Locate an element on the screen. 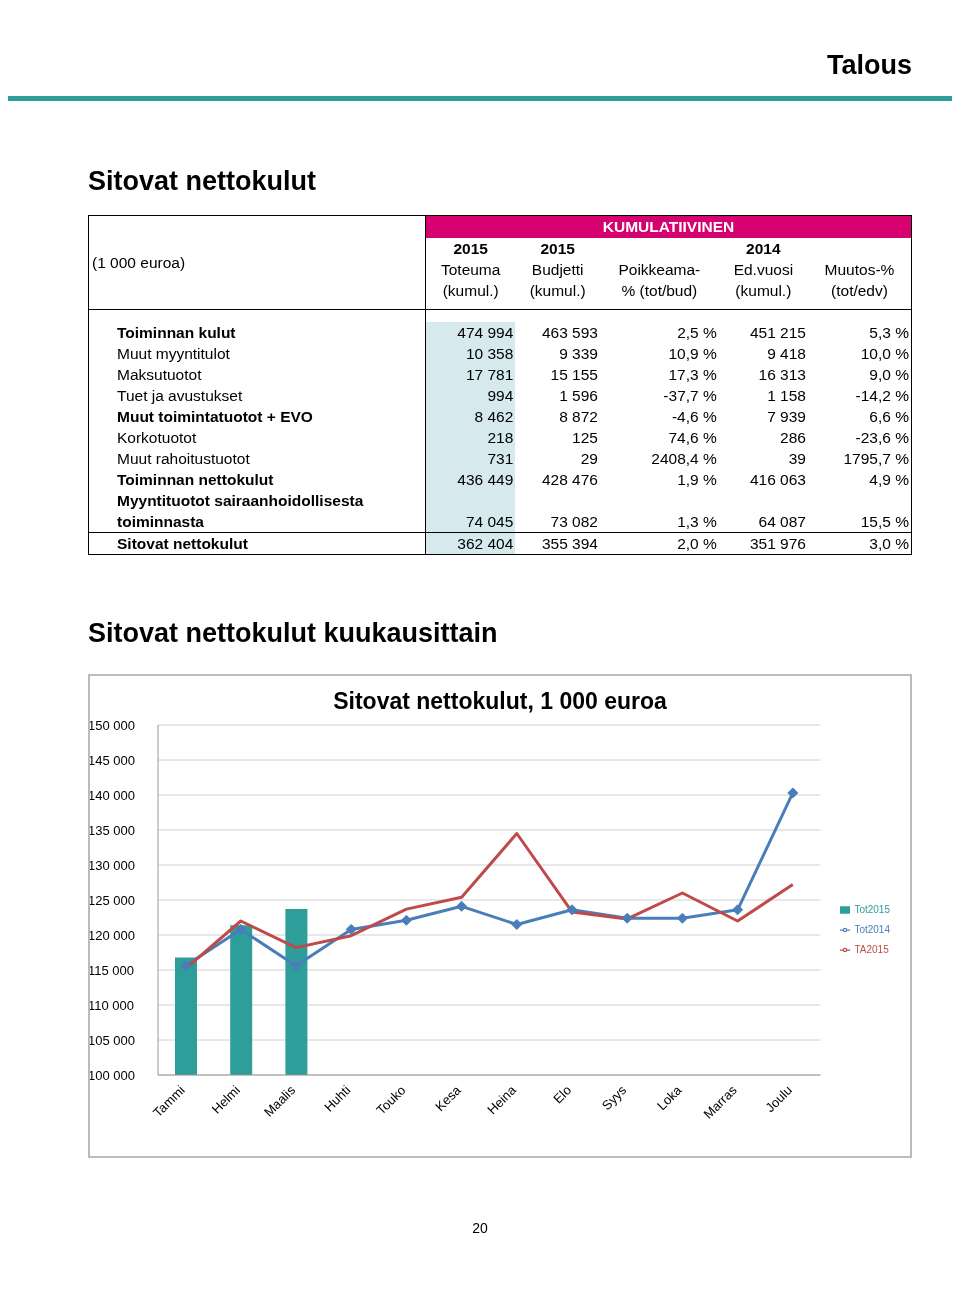 This screenshot has width=960, height=1311. text: 428 476 is located at coordinates (569, 479).